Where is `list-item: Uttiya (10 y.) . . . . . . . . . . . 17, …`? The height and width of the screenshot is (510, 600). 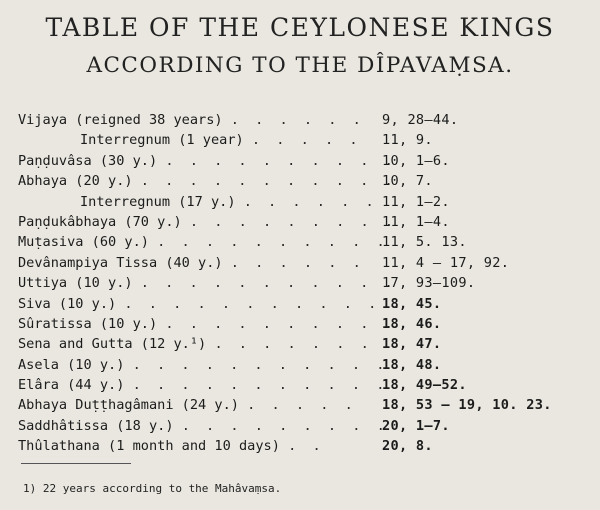
list-item: Uttiya (10 y.) . . . . . . . . . . . 17, … is located at coordinates (300, 283).